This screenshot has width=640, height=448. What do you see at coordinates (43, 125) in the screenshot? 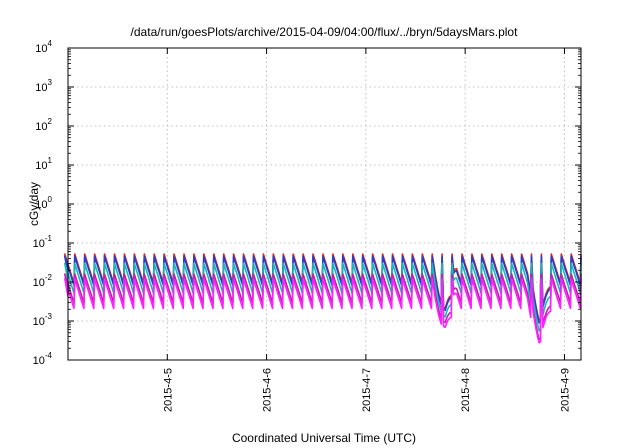
I see `y-tick-label: 10²` at bounding box center [43, 125].